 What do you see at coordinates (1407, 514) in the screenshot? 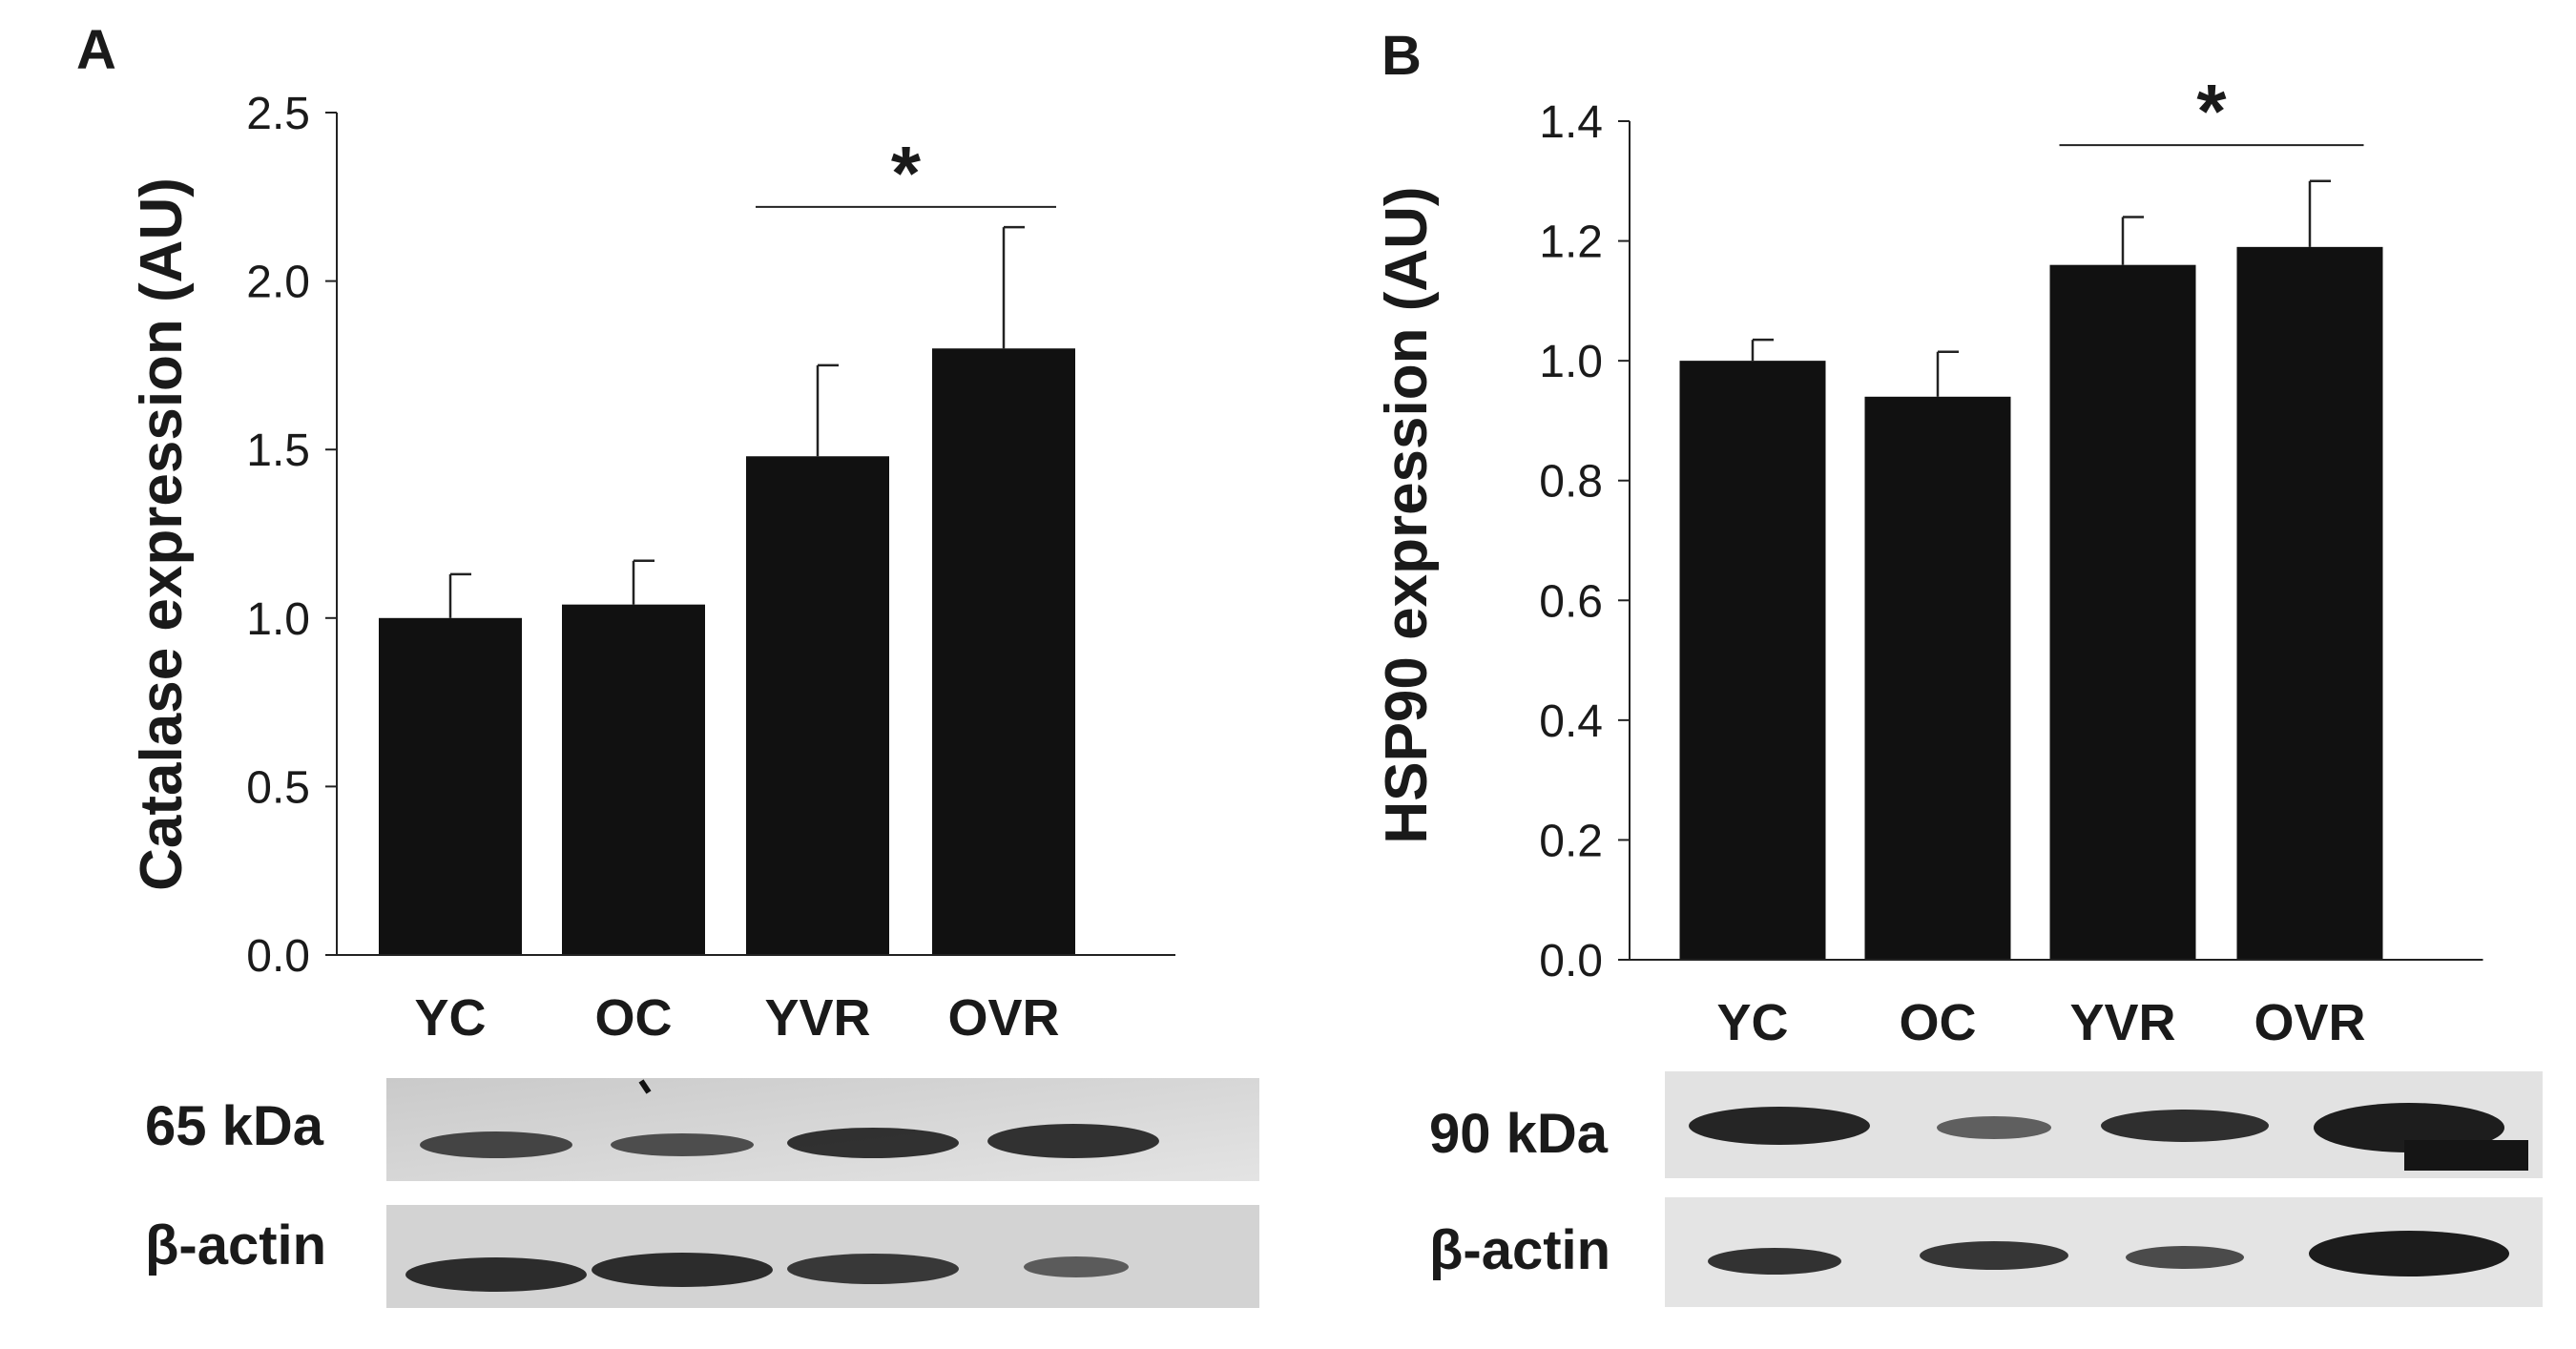
I see `panel-b-ylabel: HSP90 expression (AU)` at bounding box center [1407, 514].